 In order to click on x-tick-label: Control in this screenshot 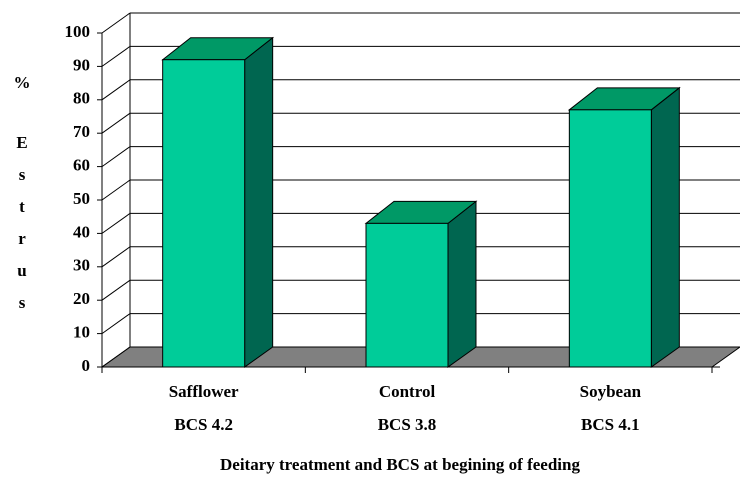, I will do `click(407, 391)`.